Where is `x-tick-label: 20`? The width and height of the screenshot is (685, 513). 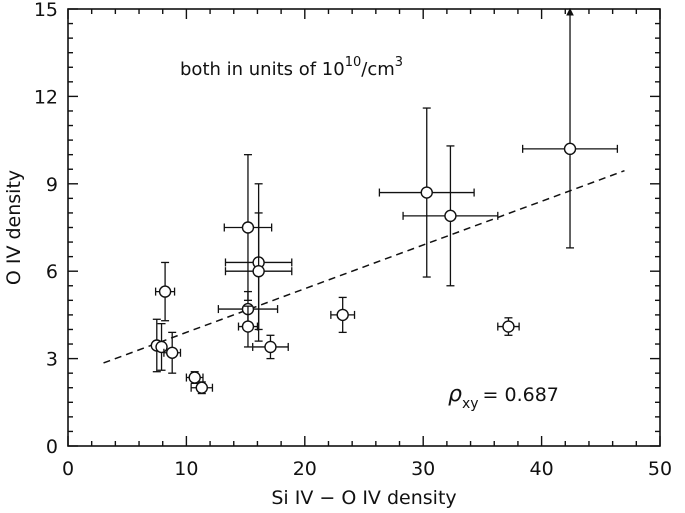
x-tick-label: 20 is located at coordinates (305, 469).